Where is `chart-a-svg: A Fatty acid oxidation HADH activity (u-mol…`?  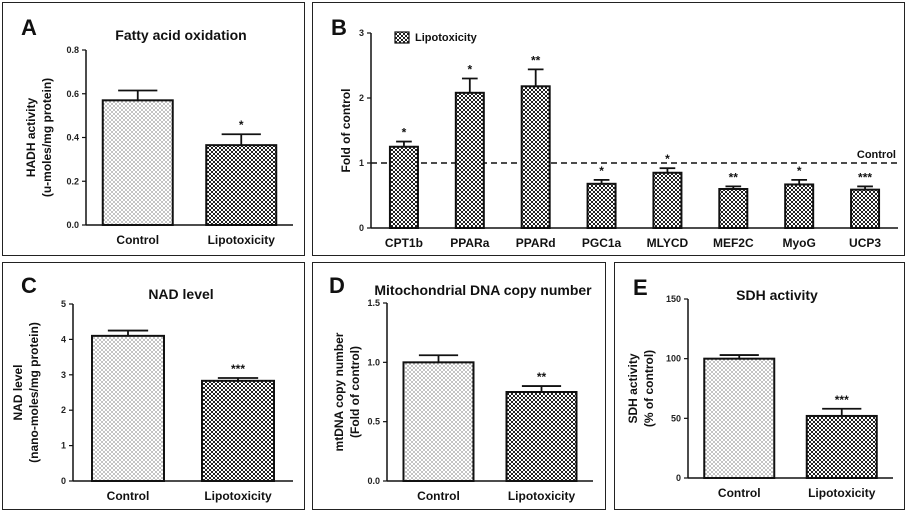
chart-a-svg: A Fatty acid oxidation HADH activity (u-mol… is located at coordinates (157, 131).